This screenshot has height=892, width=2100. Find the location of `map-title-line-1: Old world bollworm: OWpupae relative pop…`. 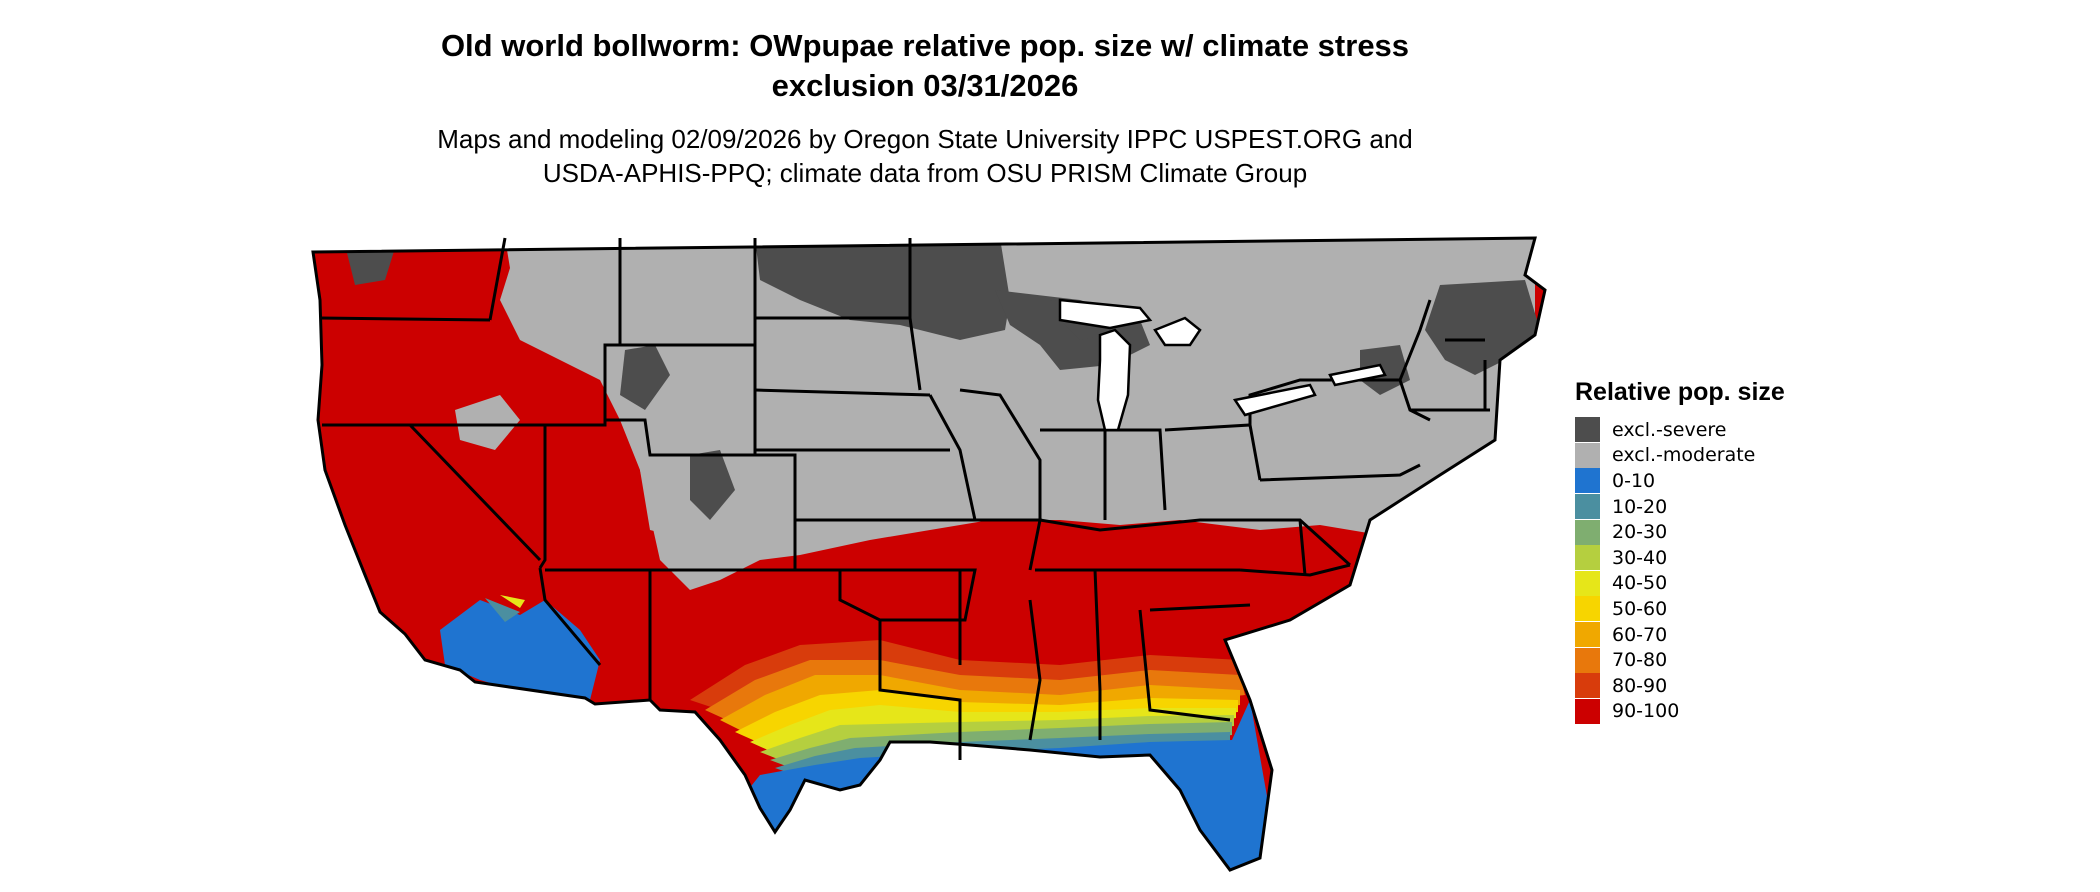

map-title-line-1: Old world bollworm: OWpupae relative pop… is located at coordinates (925, 45).